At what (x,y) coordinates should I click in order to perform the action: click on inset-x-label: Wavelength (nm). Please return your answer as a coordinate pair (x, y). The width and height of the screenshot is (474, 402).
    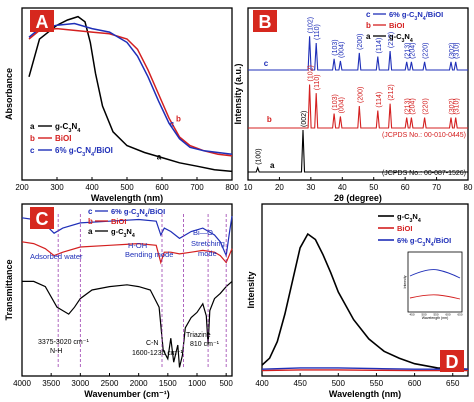
    Looking at the image, I should click on (435, 318).